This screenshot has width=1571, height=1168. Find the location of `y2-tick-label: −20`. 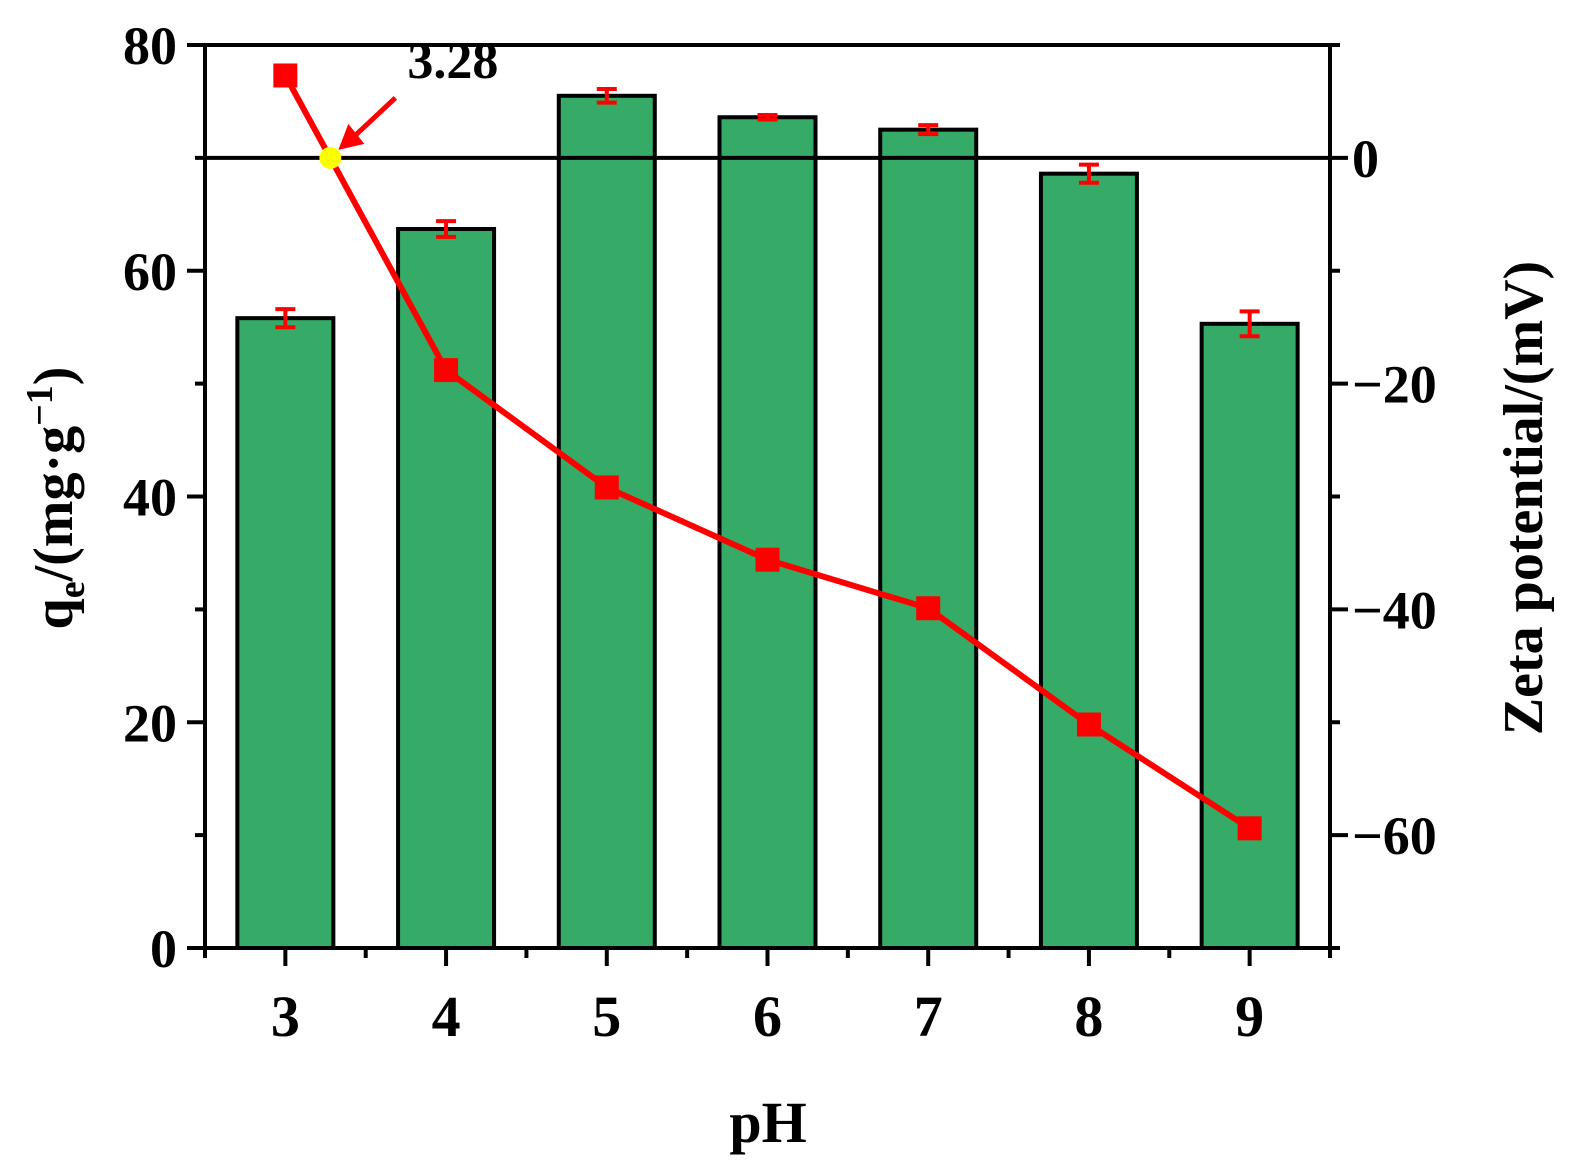

y2-tick-label: −20 is located at coordinates (1394, 385).